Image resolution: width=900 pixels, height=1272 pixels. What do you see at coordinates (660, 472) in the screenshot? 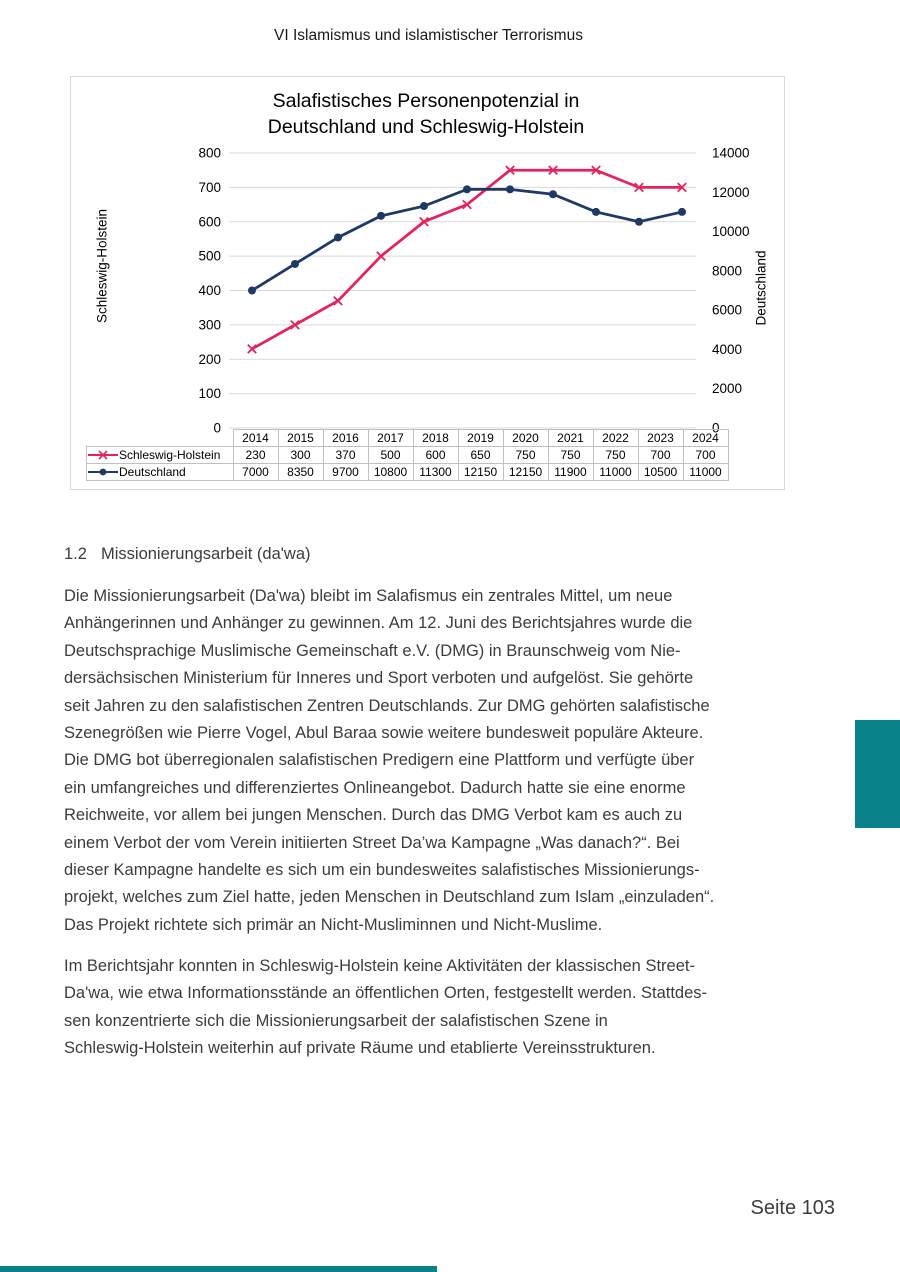
I see `value-cell: 10500` at bounding box center [660, 472].